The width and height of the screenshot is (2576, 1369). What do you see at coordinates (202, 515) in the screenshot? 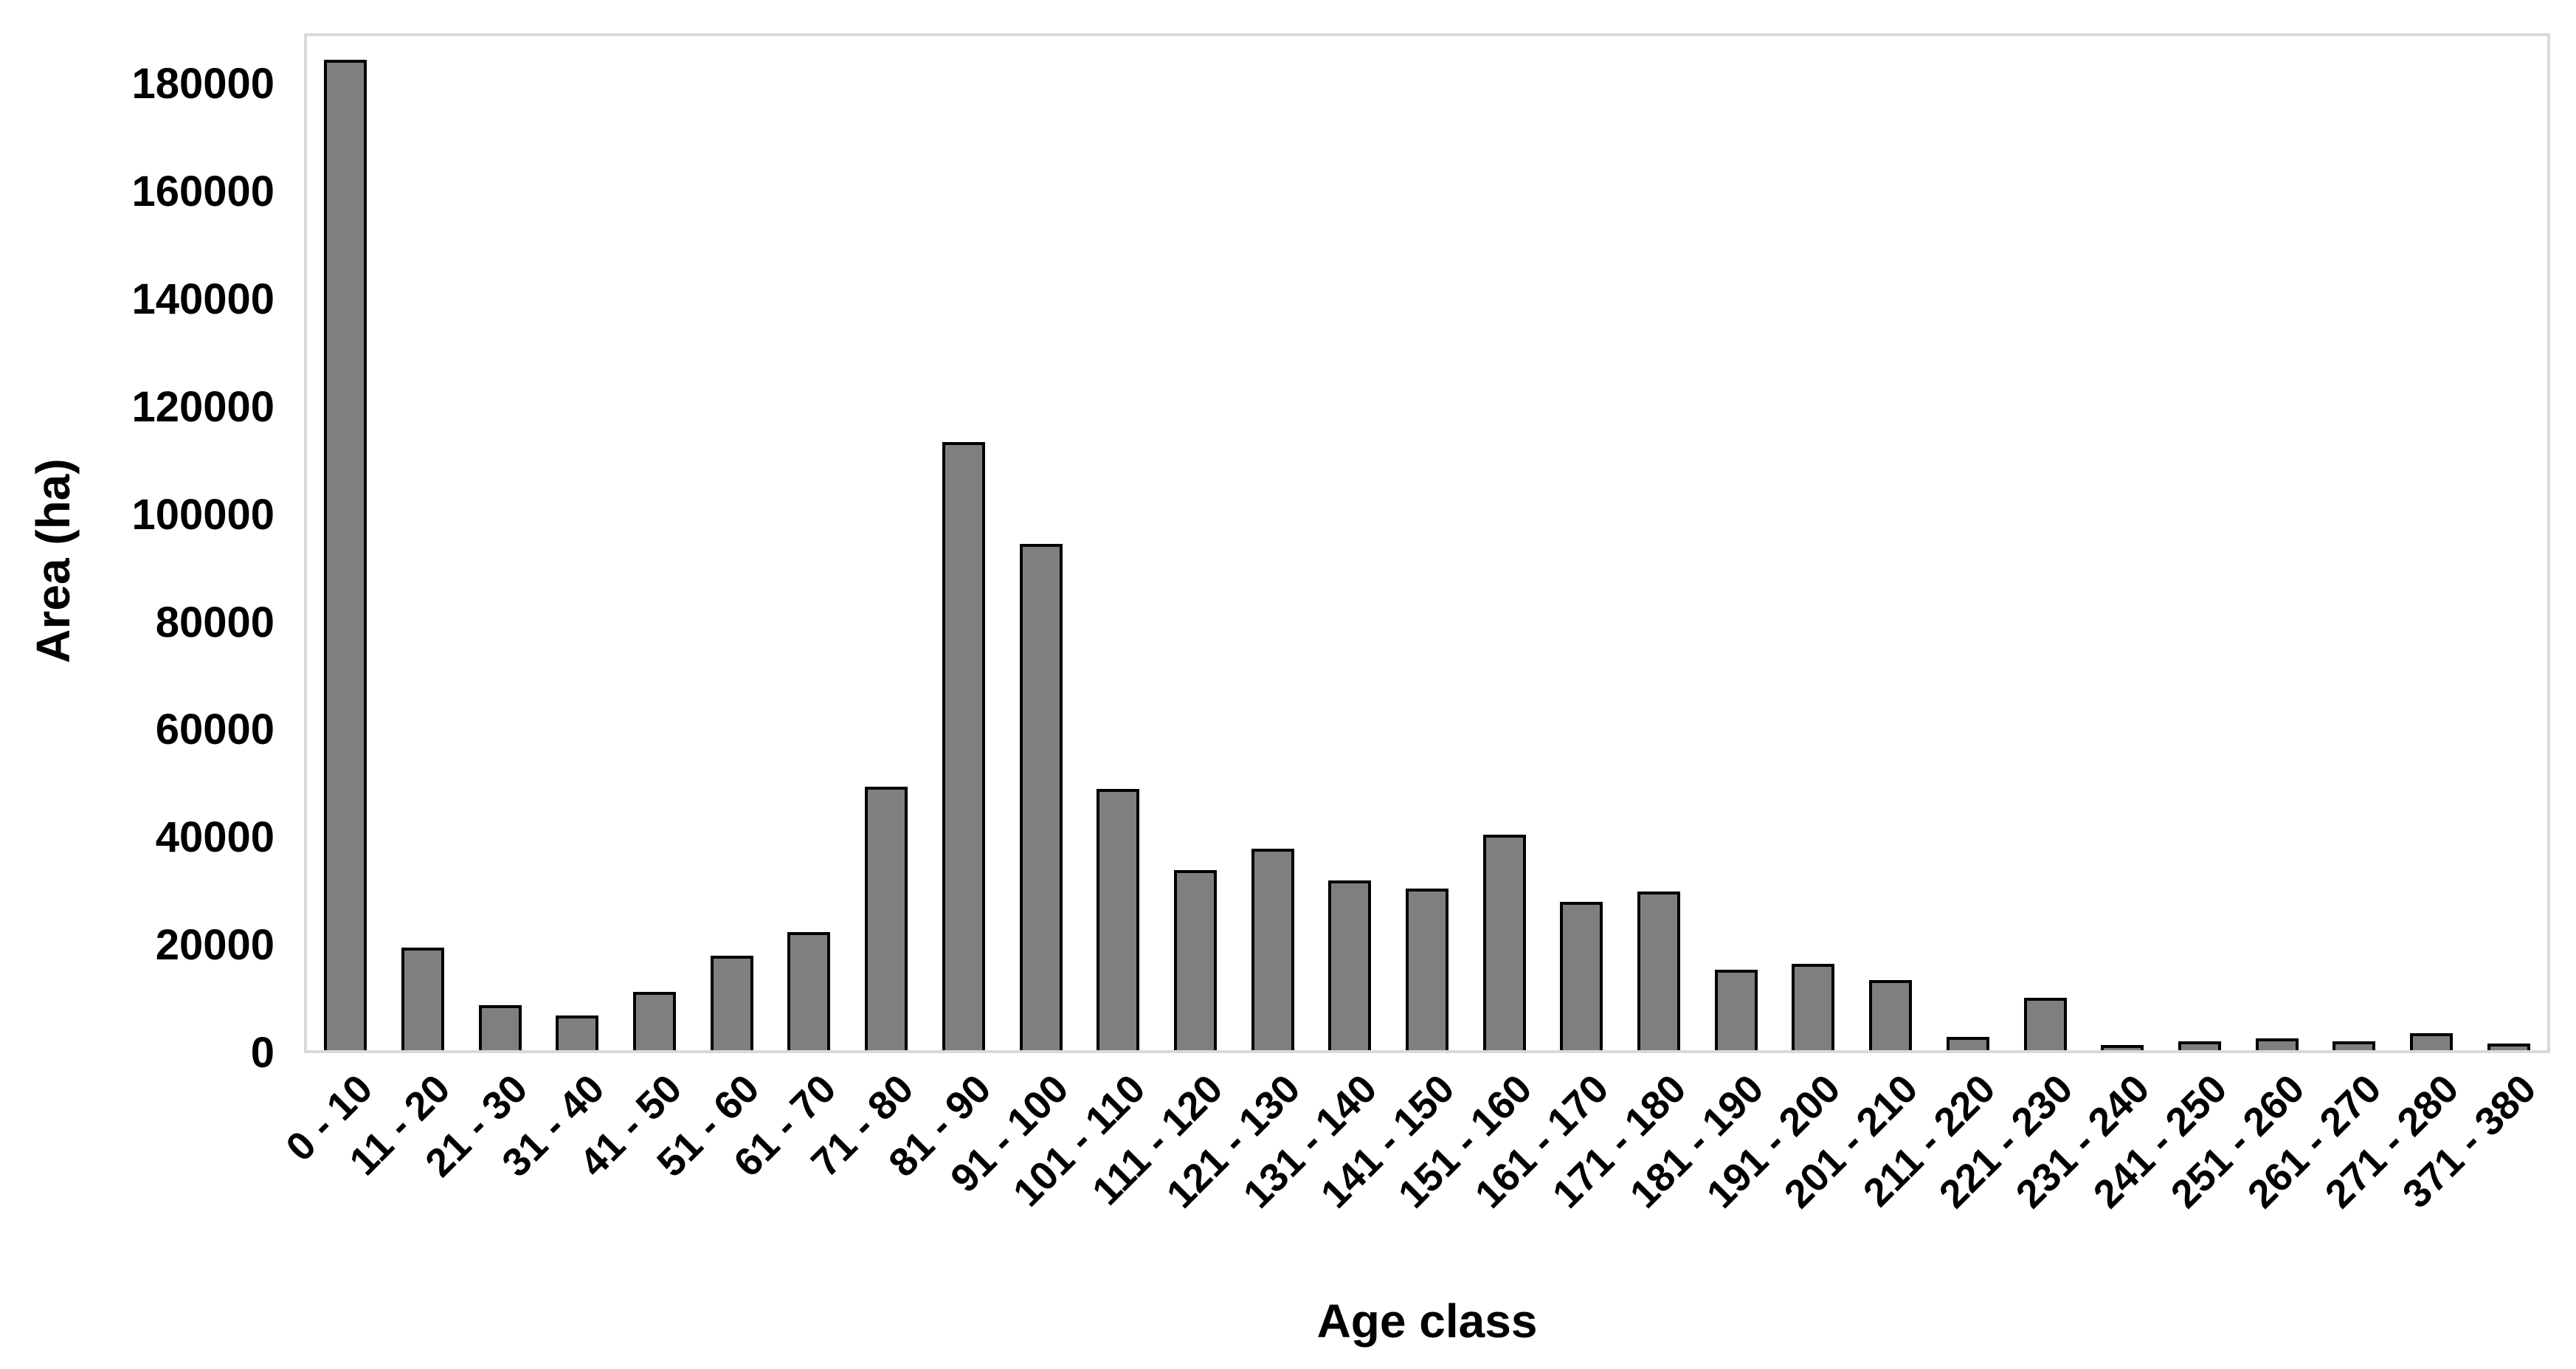
I see `y-tick-label: 100000` at bounding box center [202, 515].